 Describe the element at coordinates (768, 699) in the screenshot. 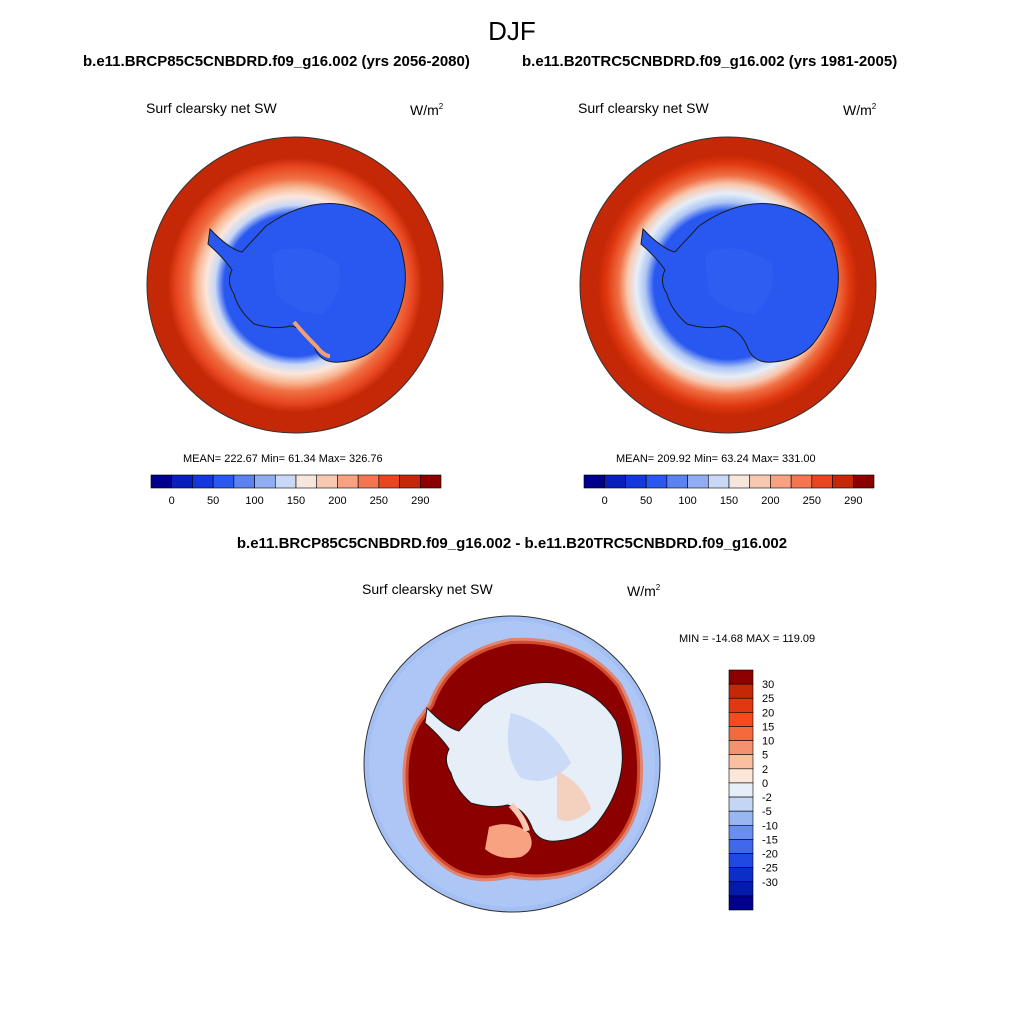

I see `colorbar-tick-label: 25` at that location.